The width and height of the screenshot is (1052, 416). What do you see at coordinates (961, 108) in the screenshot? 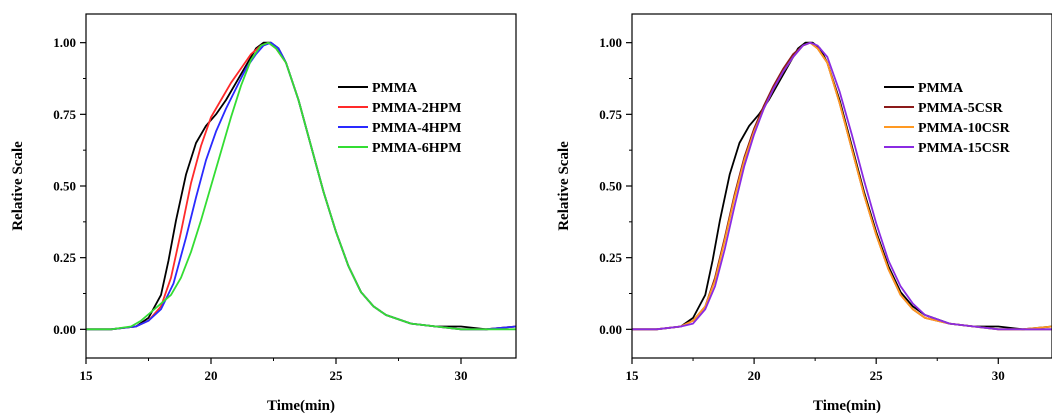
I see `legend-label: PMMA-5CSR` at bounding box center [961, 108].